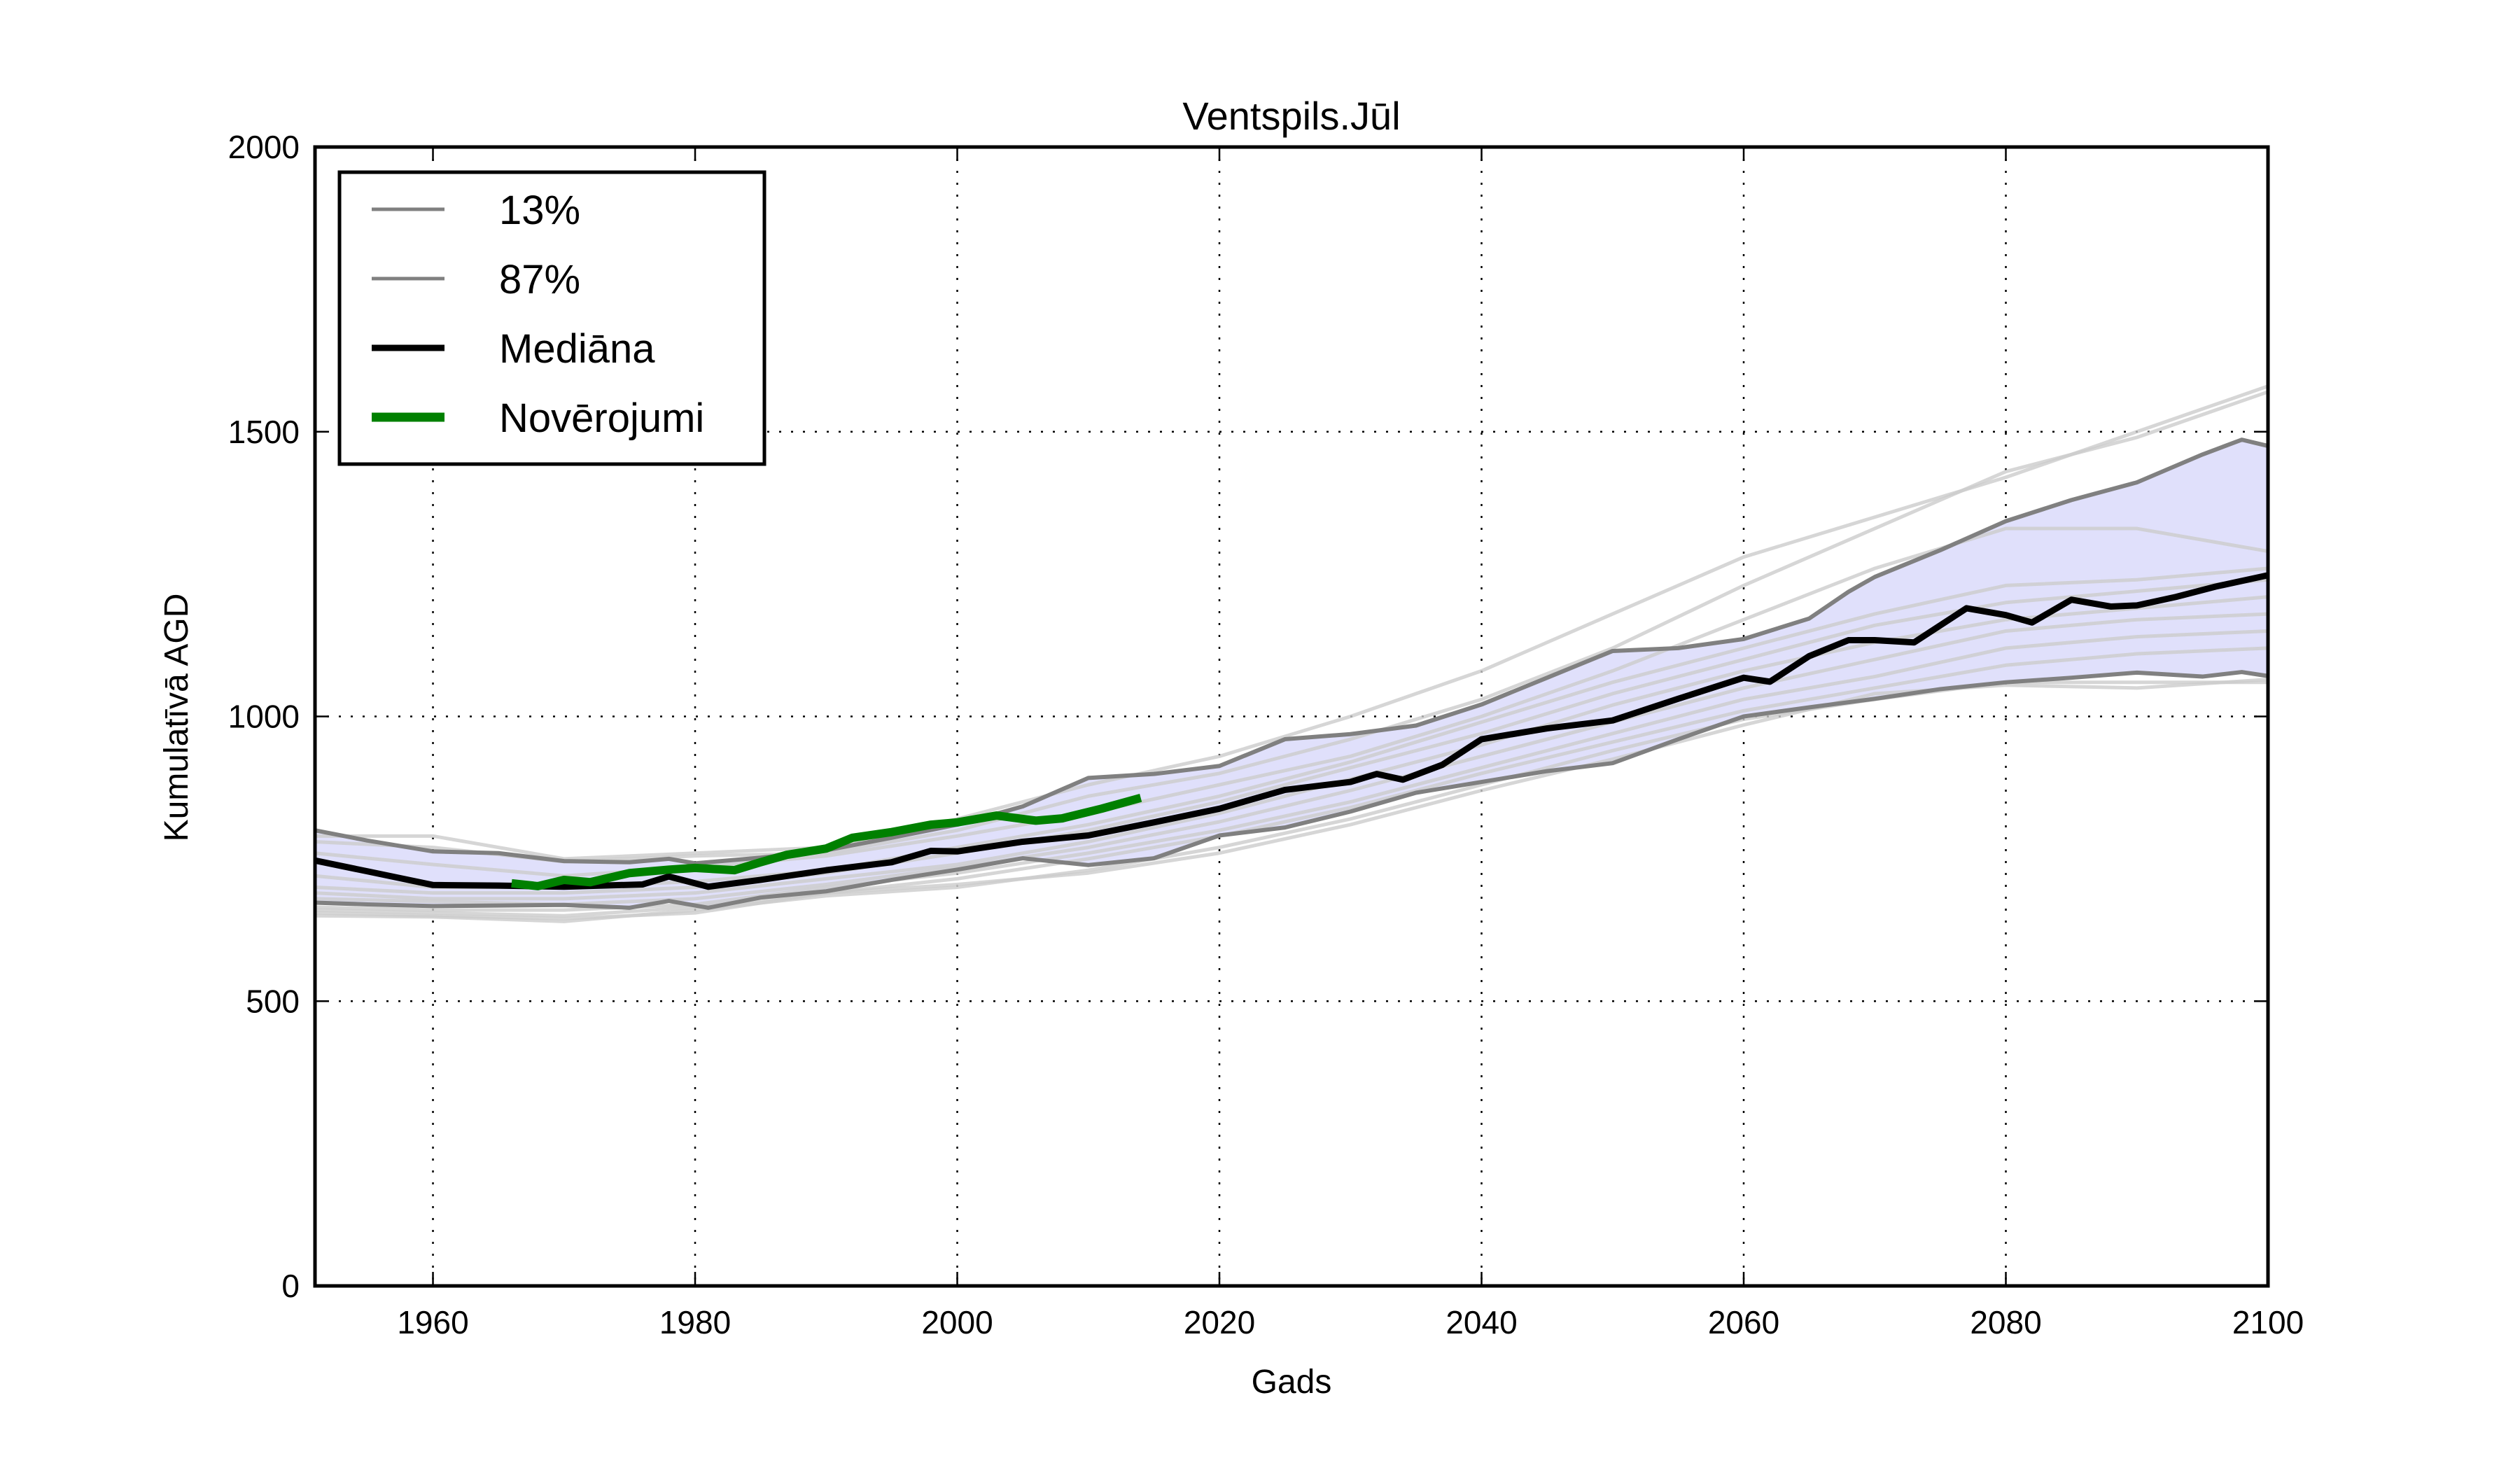  What do you see at coordinates (176, 718) in the screenshot?
I see `y-axis-label: Kumulatīvā AGD` at bounding box center [176, 718].